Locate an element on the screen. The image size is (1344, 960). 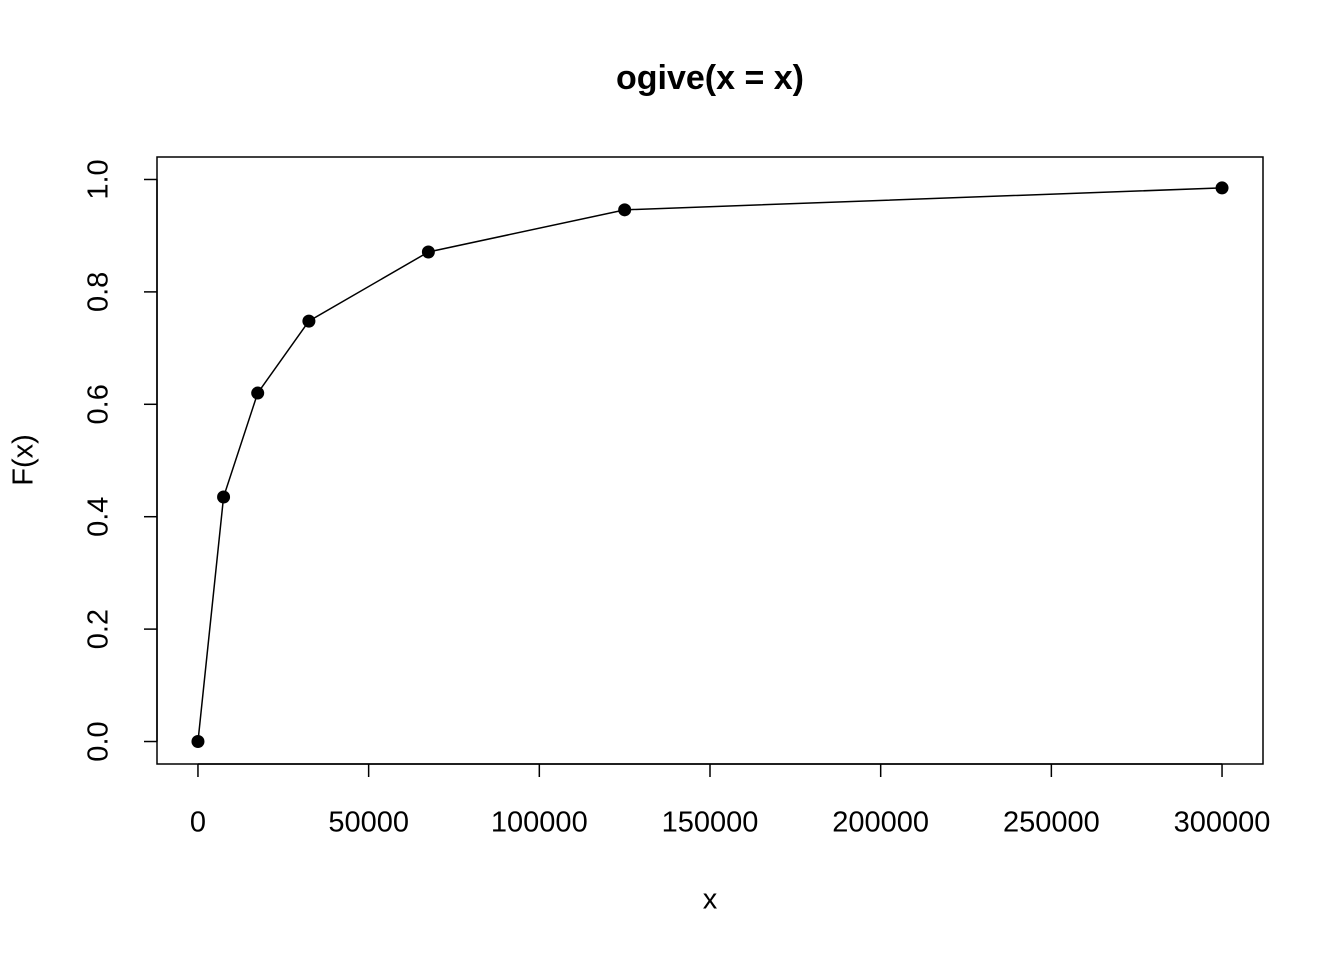
x-tick-label: 150000 is located at coordinates (710, 823).